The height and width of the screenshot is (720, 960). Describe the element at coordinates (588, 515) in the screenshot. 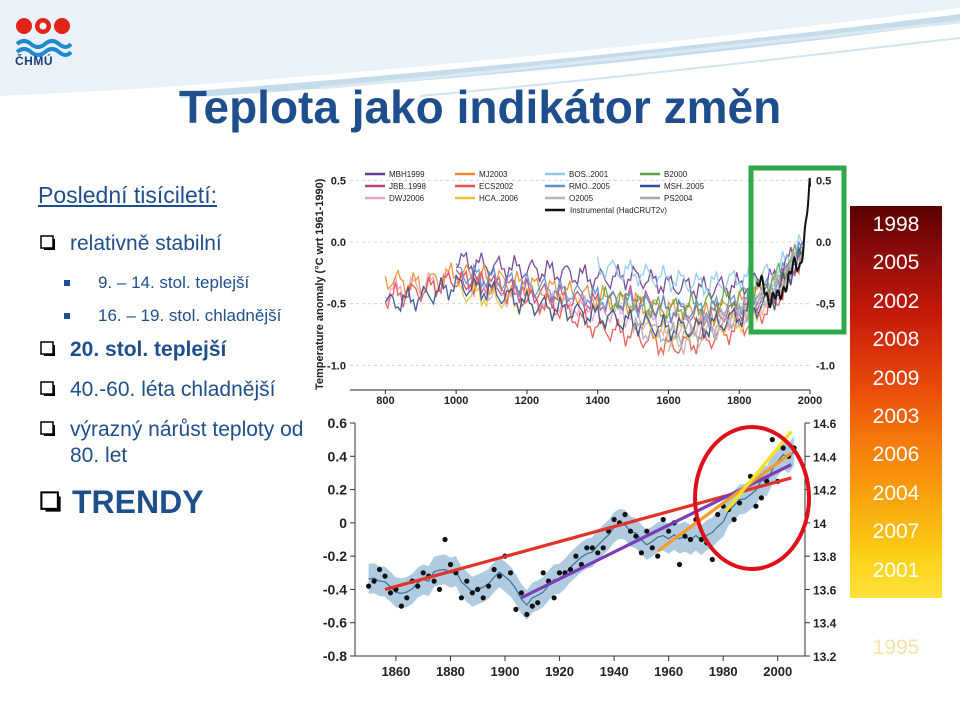

I see `trend-lines` at that location.